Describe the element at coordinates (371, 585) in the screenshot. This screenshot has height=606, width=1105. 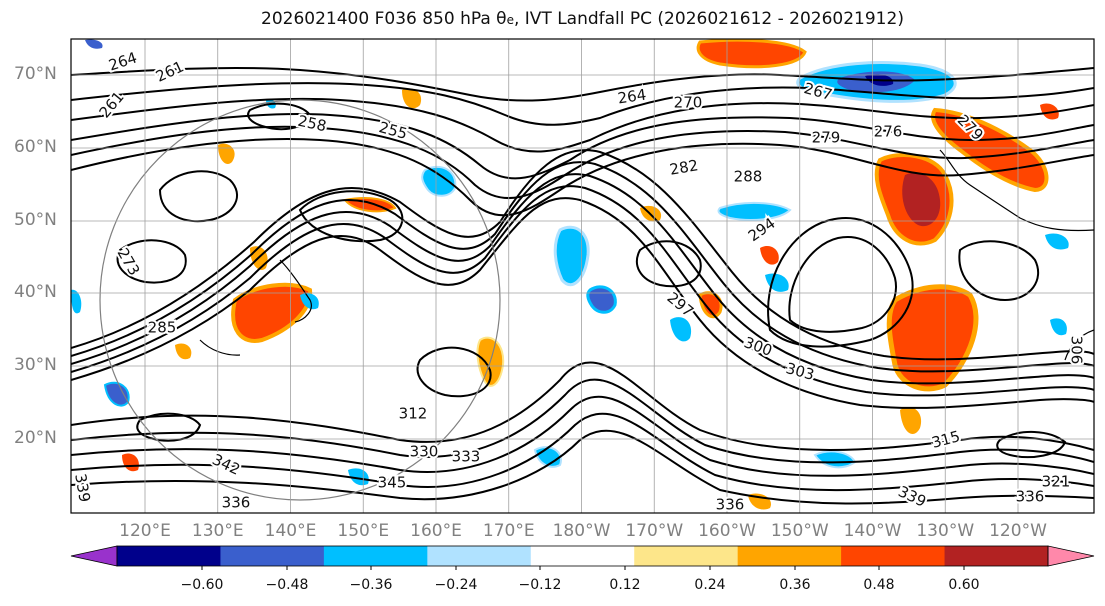
I see `colorbar-tick-label: −0.36` at that location.